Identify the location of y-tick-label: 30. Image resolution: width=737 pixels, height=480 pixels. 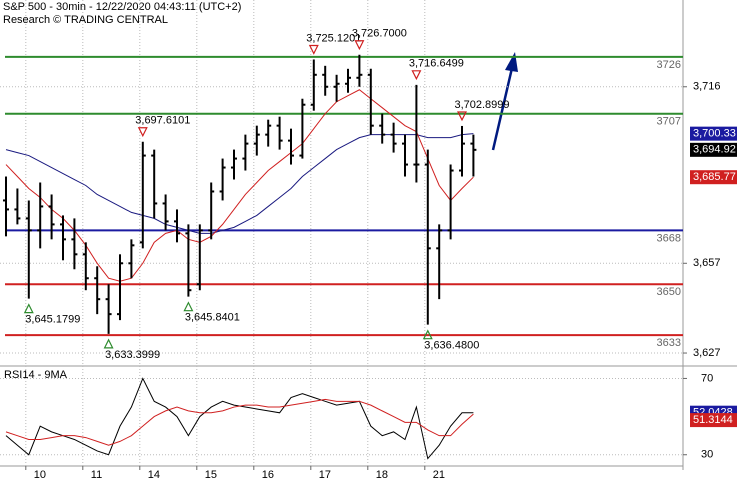
(707, 455).